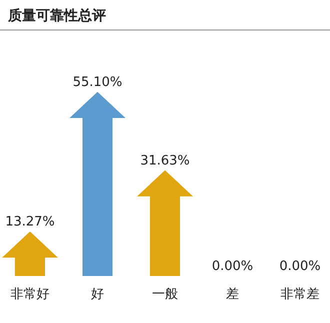  What do you see at coordinates (97, 82) in the screenshot?
I see `data-label: 55.10%` at bounding box center [97, 82].